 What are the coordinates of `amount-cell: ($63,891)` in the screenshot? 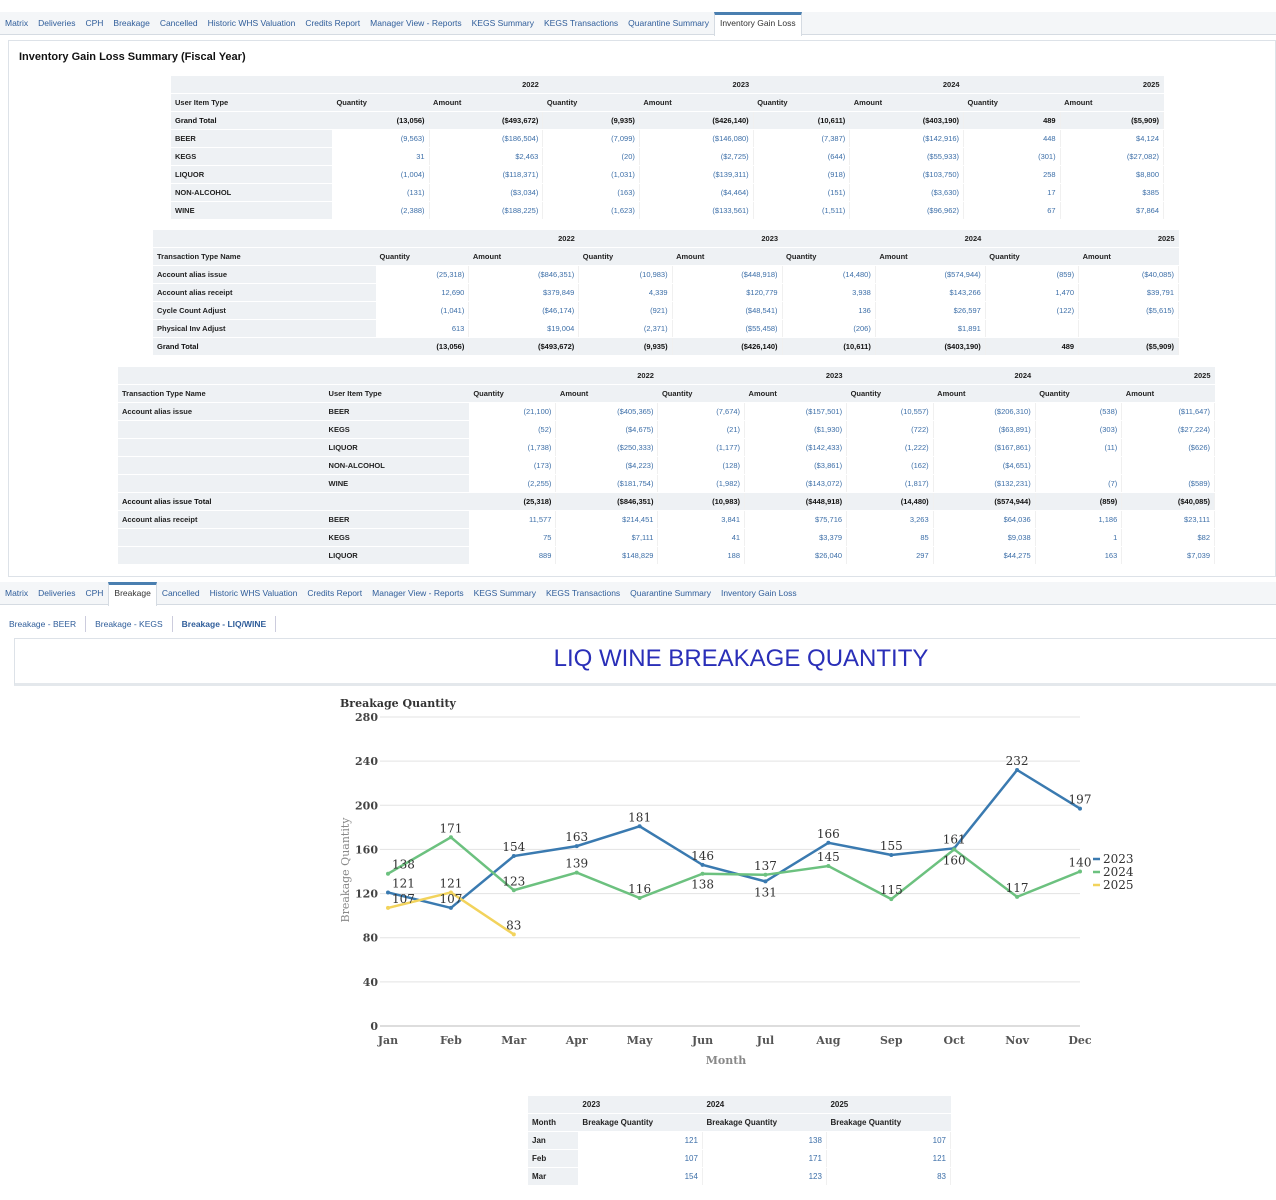 It's located at (984, 429).